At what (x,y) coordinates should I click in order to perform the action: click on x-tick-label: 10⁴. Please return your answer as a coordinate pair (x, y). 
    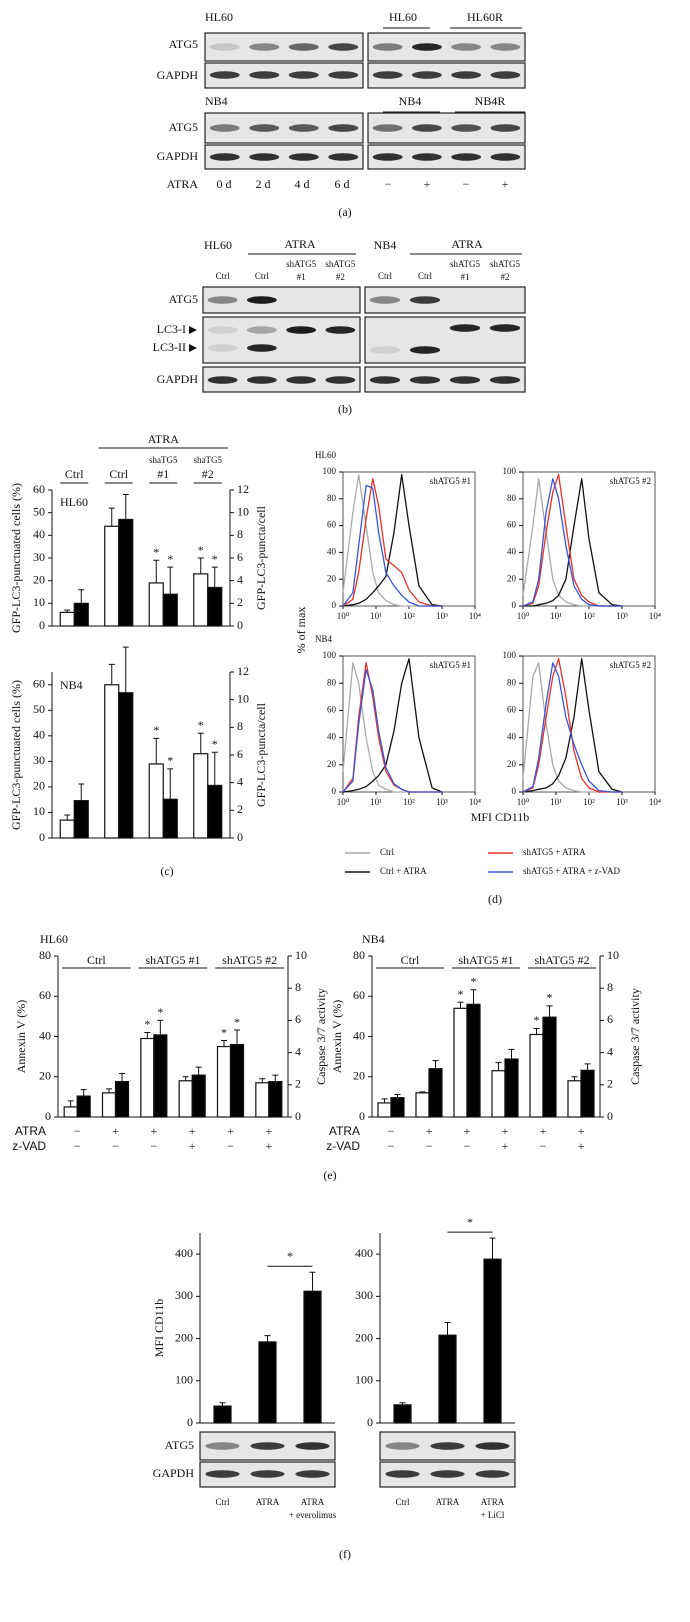
    Looking at the image, I should click on (655, 802).